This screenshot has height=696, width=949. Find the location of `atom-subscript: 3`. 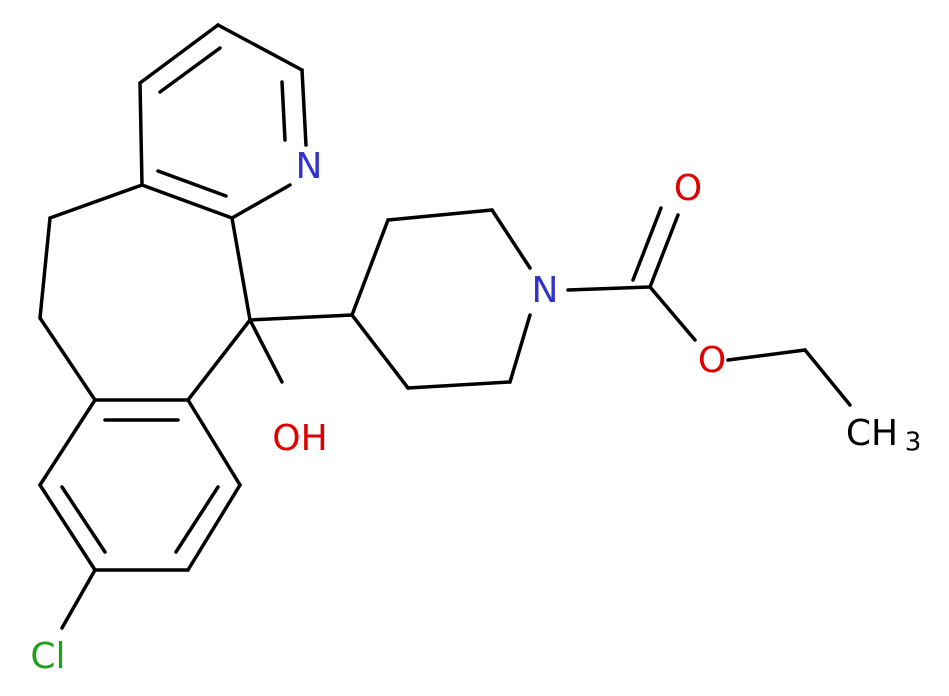

atom-subscript: 3 is located at coordinates (913, 443).